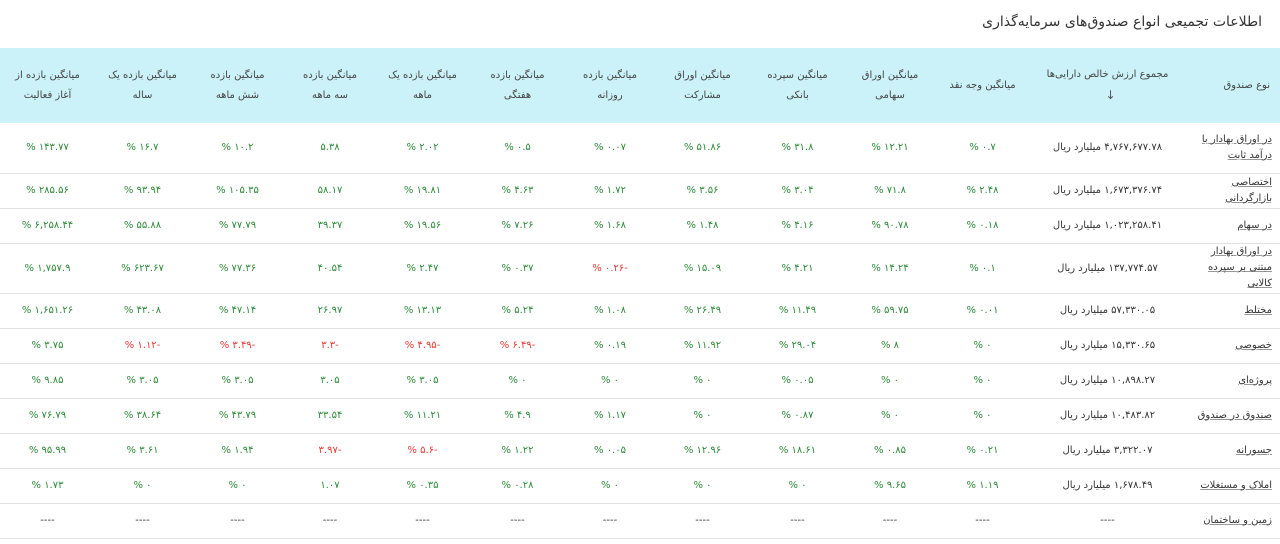 The image size is (1280, 544). Describe the element at coordinates (142, 451) in the screenshot. I see `cell: ۳.۶۱ %` at that location.